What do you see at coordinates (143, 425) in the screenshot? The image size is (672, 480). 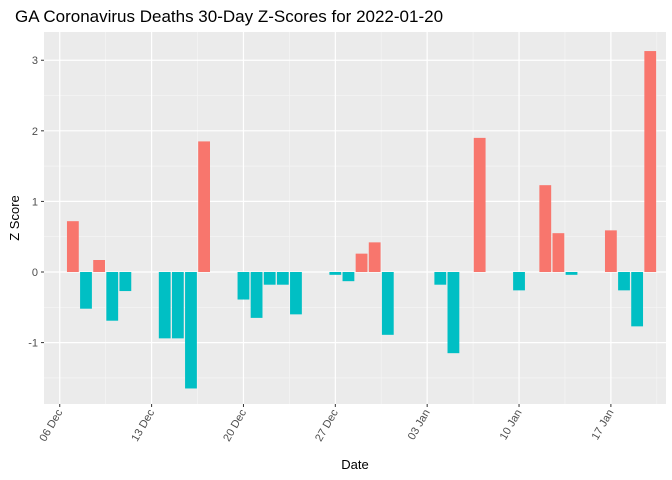 I see `x-tick-label: 13 Dec` at bounding box center [143, 425].